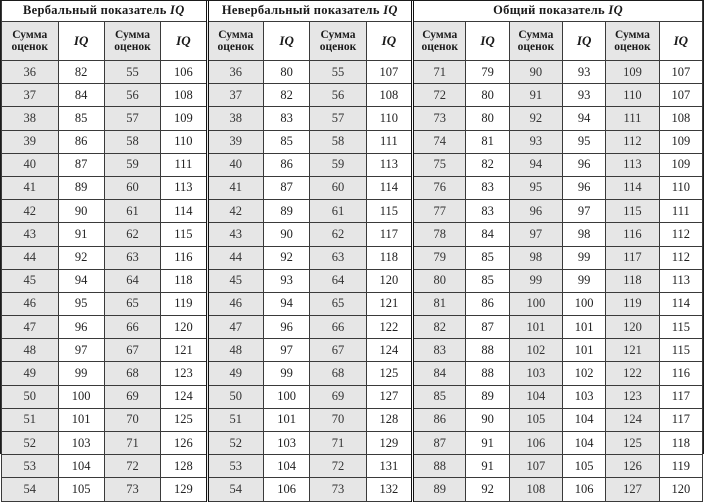 The height and width of the screenshot is (502, 704). Describe the element at coordinates (536, 72) in the screenshot. I see `cell-sum-of-scores: 90` at that location.